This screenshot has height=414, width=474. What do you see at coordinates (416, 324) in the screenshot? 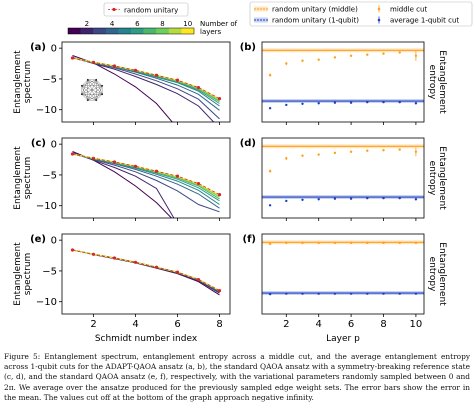
I see `x-tick-label: 10` at bounding box center [416, 324].